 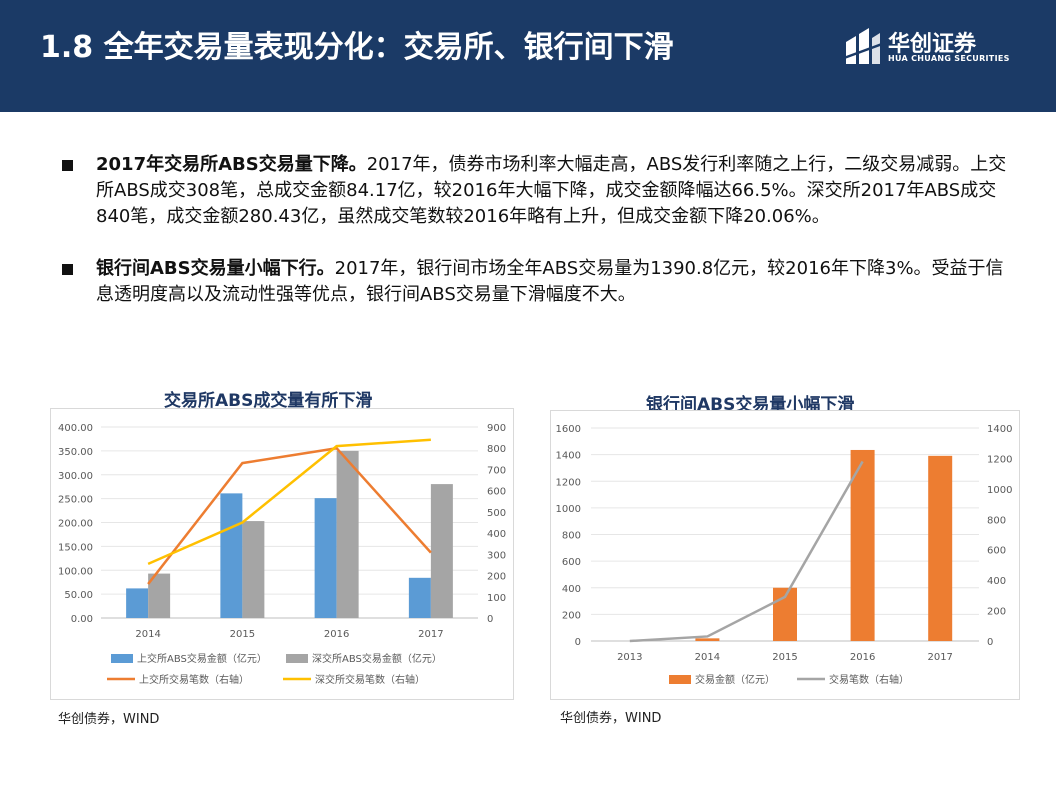 What do you see at coordinates (202, 658) in the screenshot?
I see `legend-label: 上交所ABS交易金额（亿元）` at bounding box center [202, 658].